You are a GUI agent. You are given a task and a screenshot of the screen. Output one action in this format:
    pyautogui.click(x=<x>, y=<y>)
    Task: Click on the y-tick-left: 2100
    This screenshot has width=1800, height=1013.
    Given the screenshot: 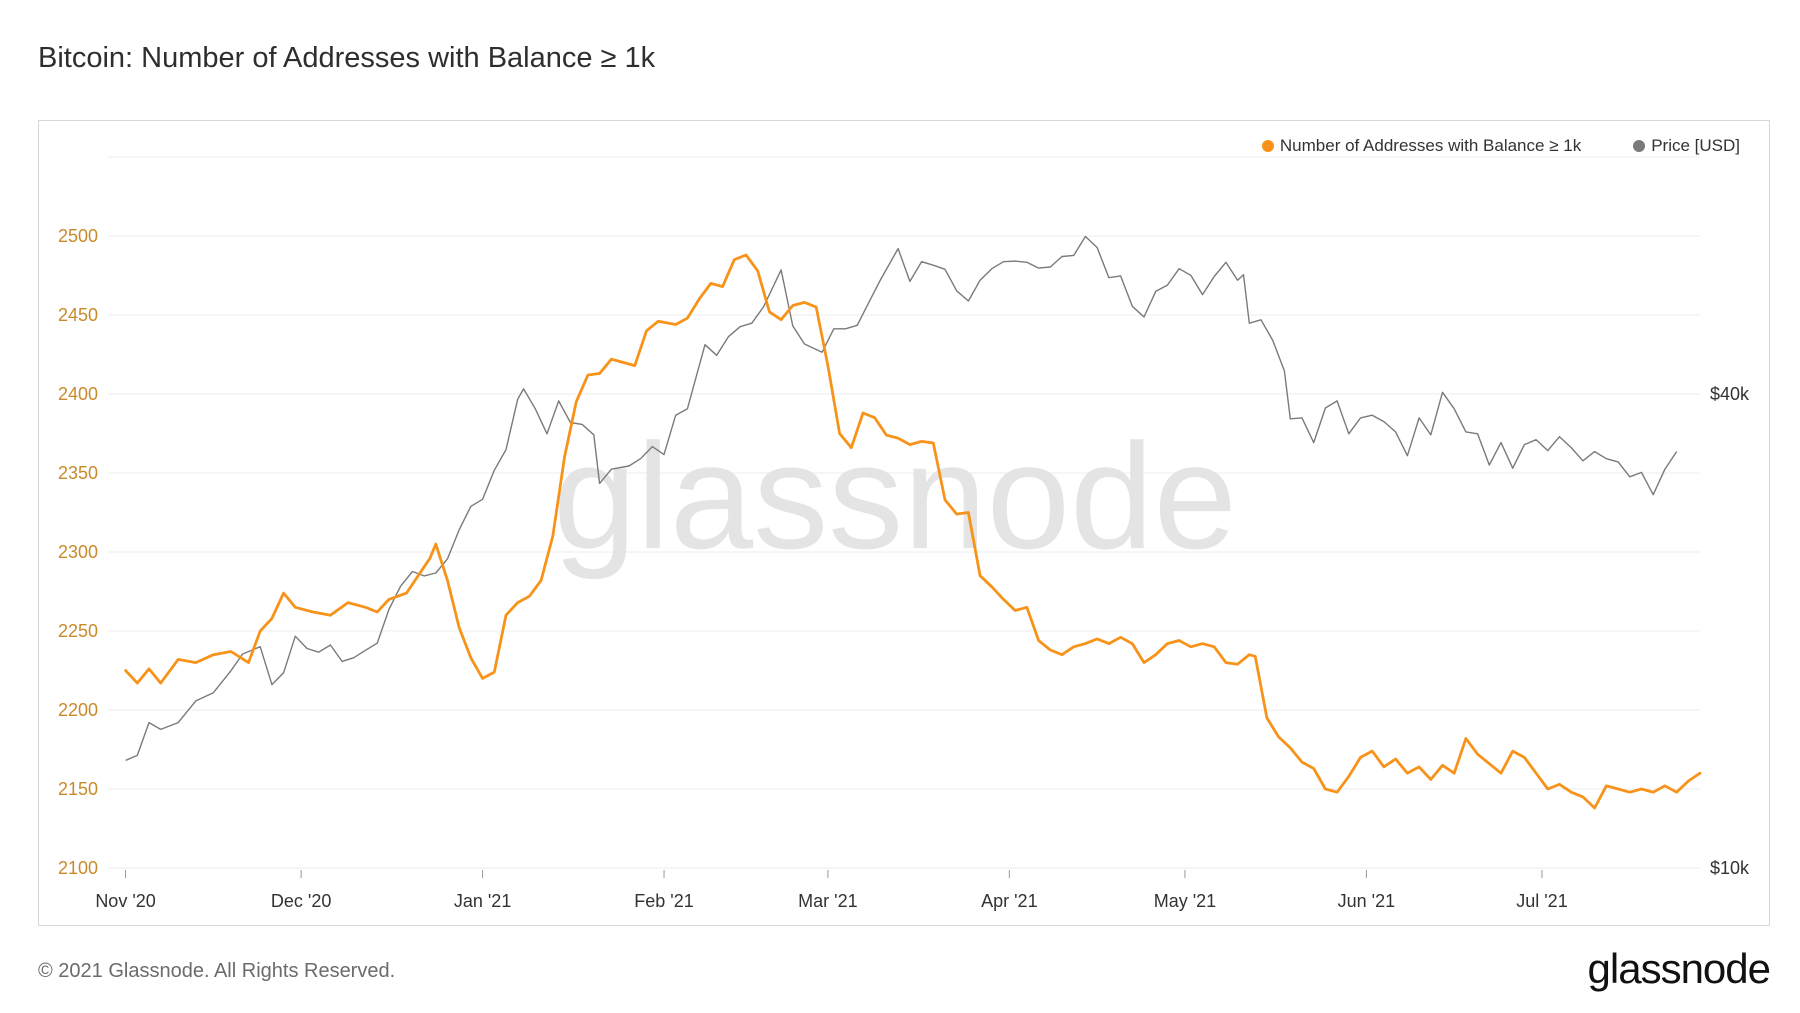 What is the action you would take?
    pyautogui.click(x=78, y=868)
    